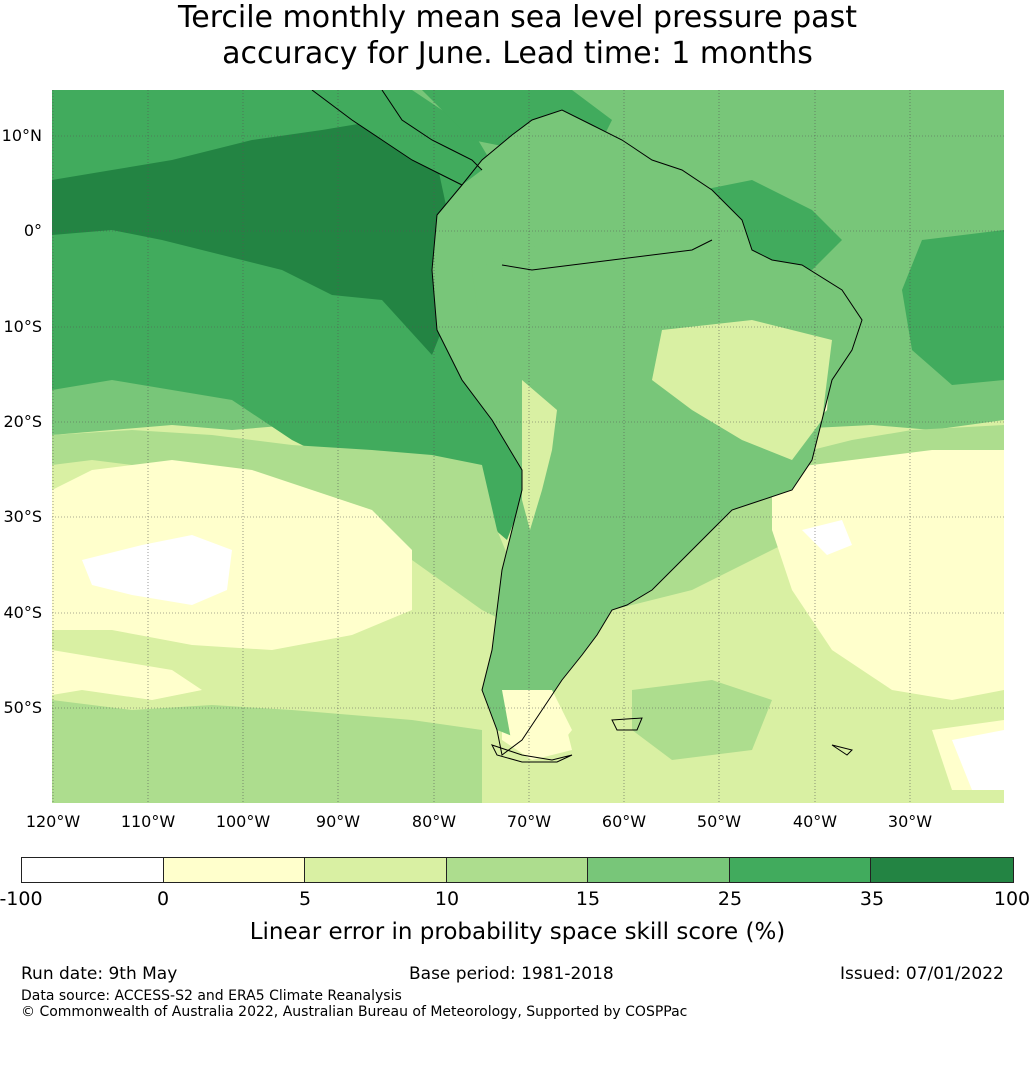 The height and width of the screenshot is (1065, 1035). What do you see at coordinates (627, 724) in the screenshot?
I see `falklands` at bounding box center [627, 724].